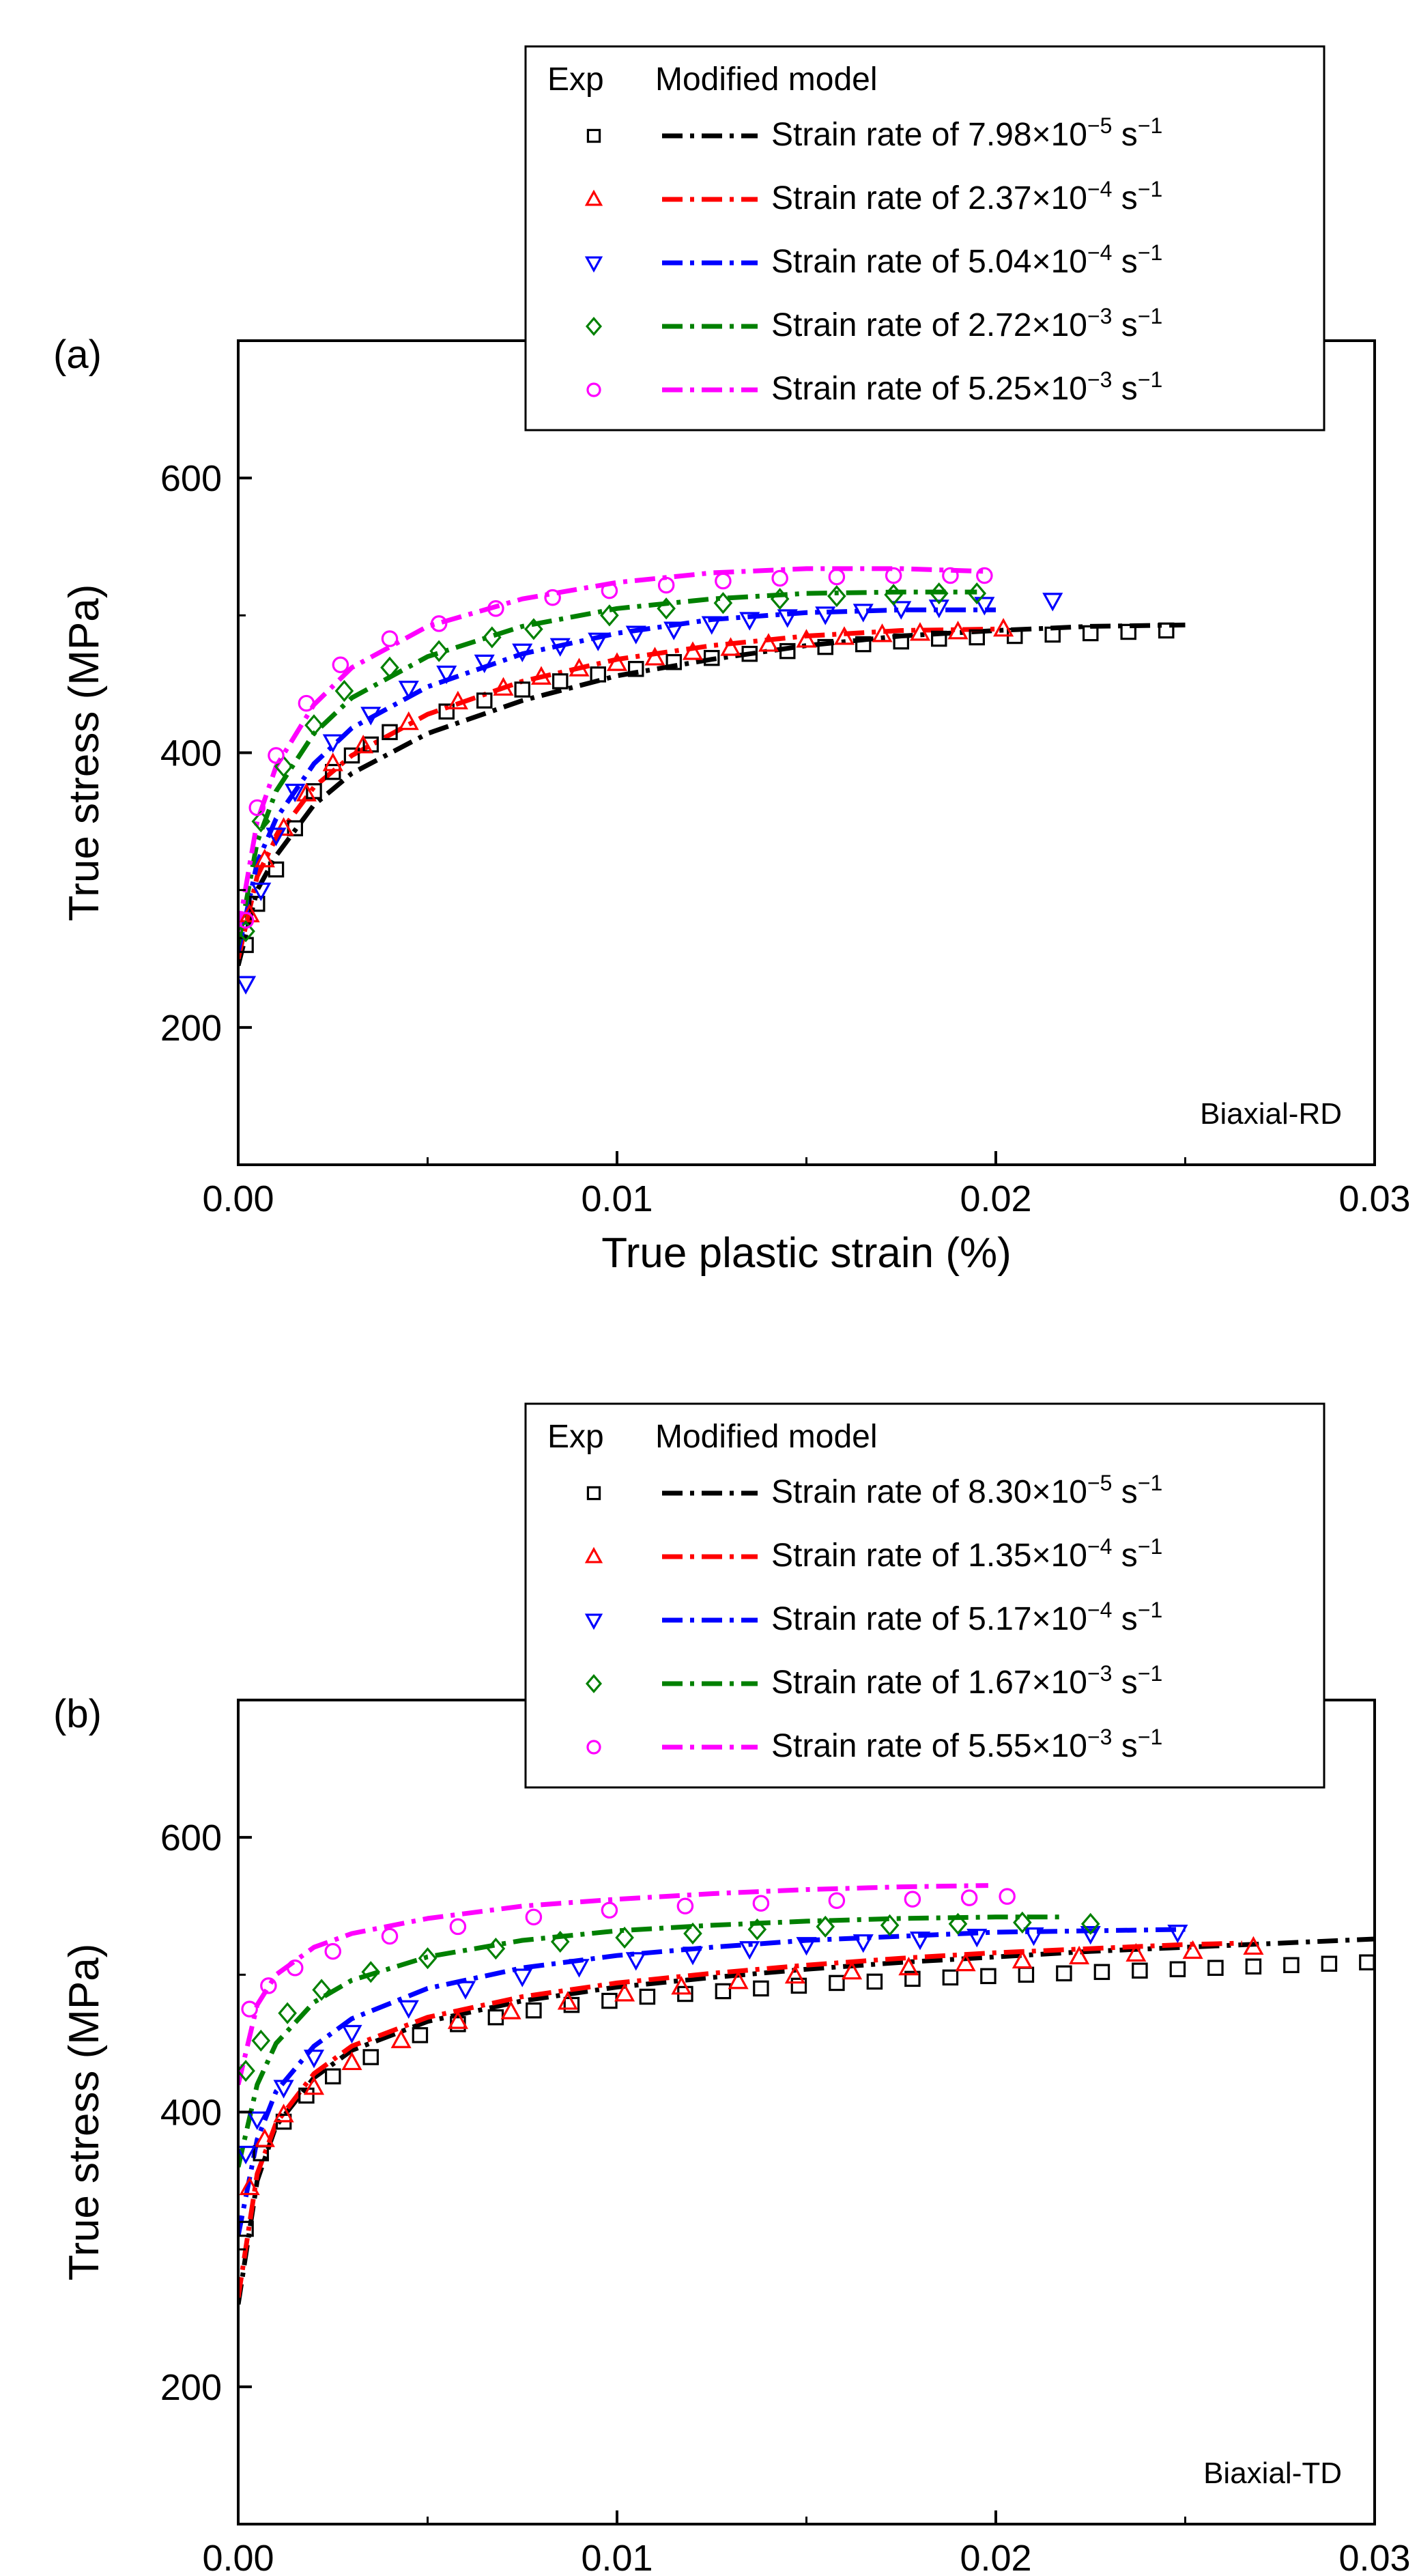 This screenshot has height=2576, width=1419. I want to click on legend-label-text: Strain rate of 2.37×10, so click(929, 198).